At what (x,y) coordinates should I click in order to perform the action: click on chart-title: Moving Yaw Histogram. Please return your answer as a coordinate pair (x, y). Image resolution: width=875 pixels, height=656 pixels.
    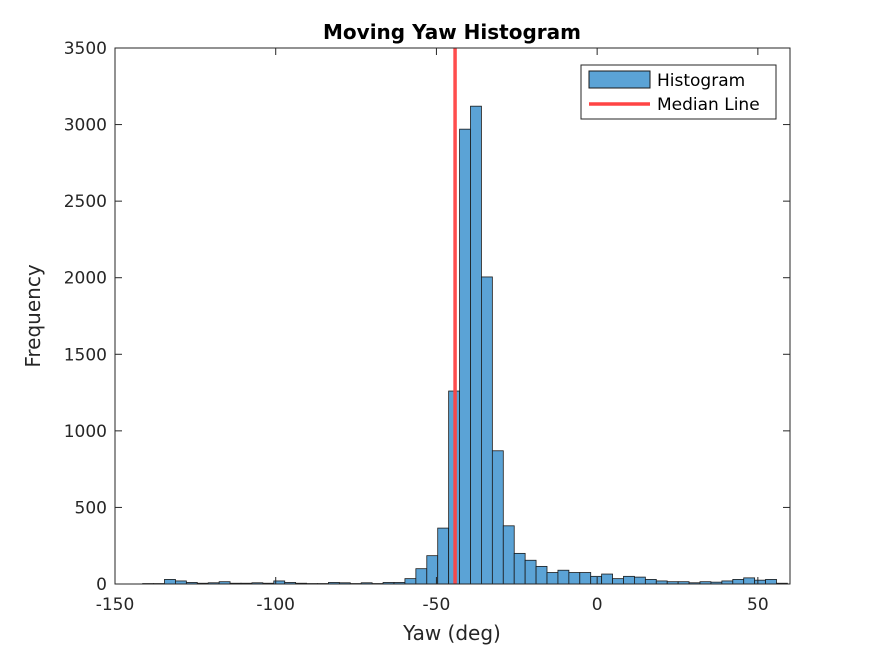
    Looking at the image, I should click on (452, 32).